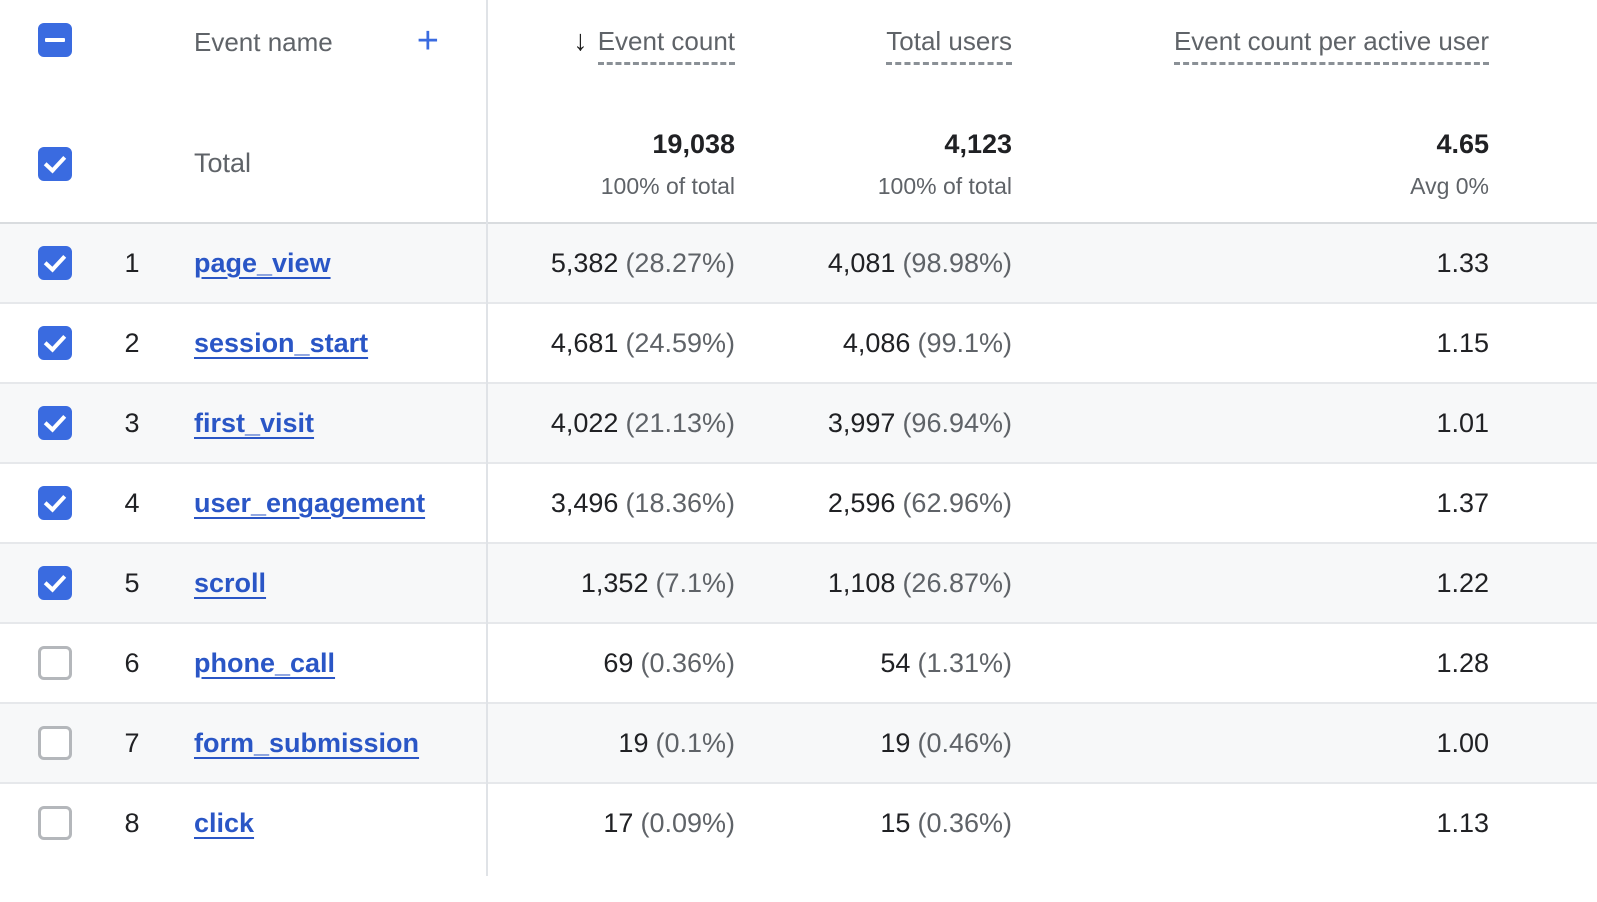  I want to click on row-dimension-cell: 8 click, so click(243, 823).